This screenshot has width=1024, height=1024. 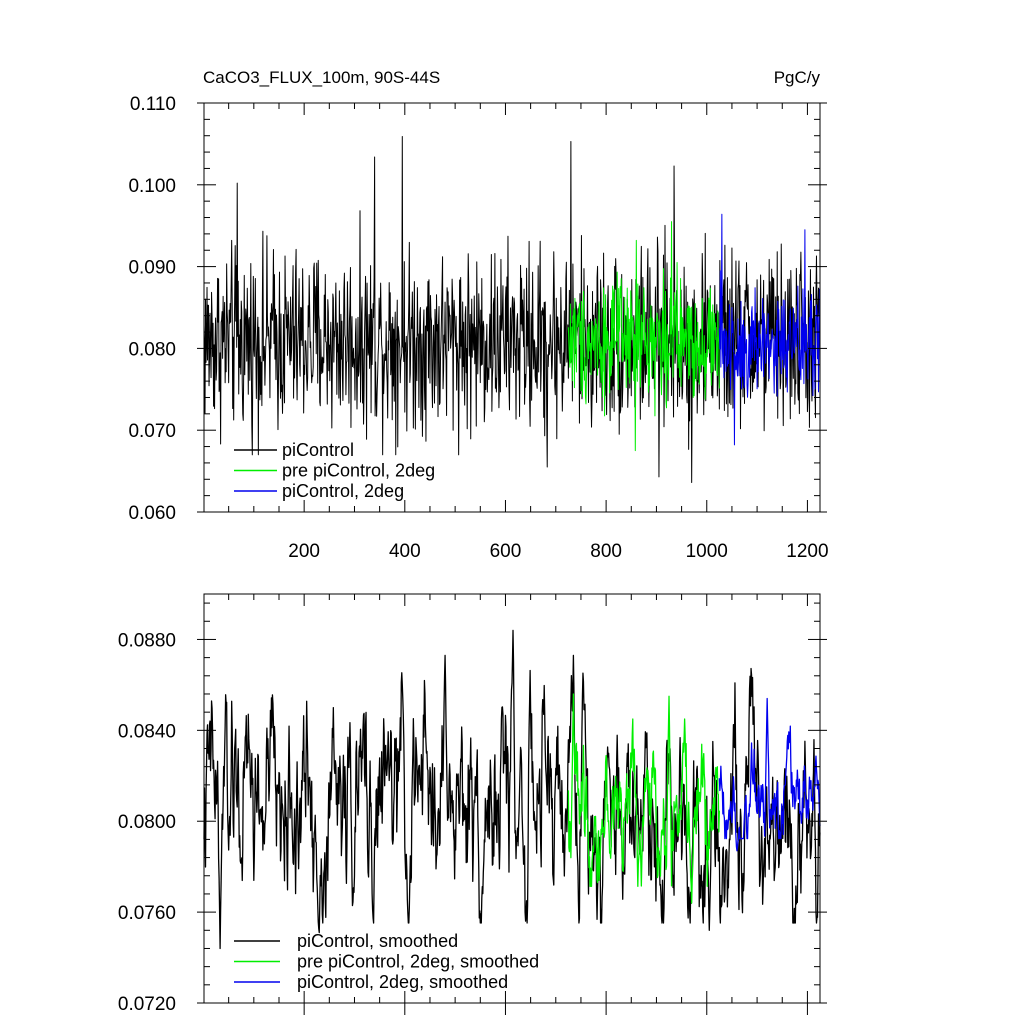 I want to click on y-tick-label: 0.080, so click(x=152, y=349).